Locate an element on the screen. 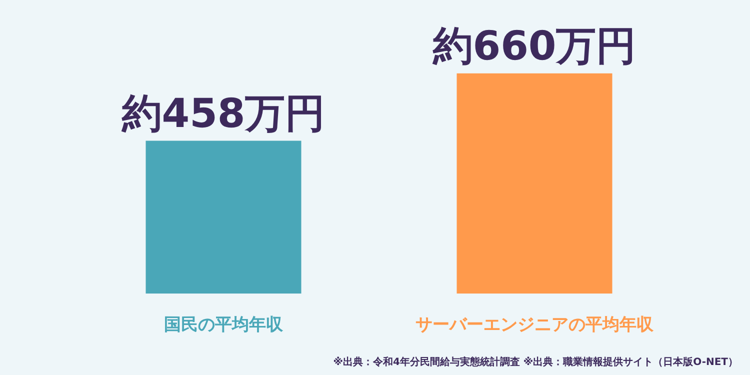 Image resolution: width=750 pixels, height=375 pixels. x-tick-label: サーバーエンジニアの平均年収 is located at coordinates (535, 325).